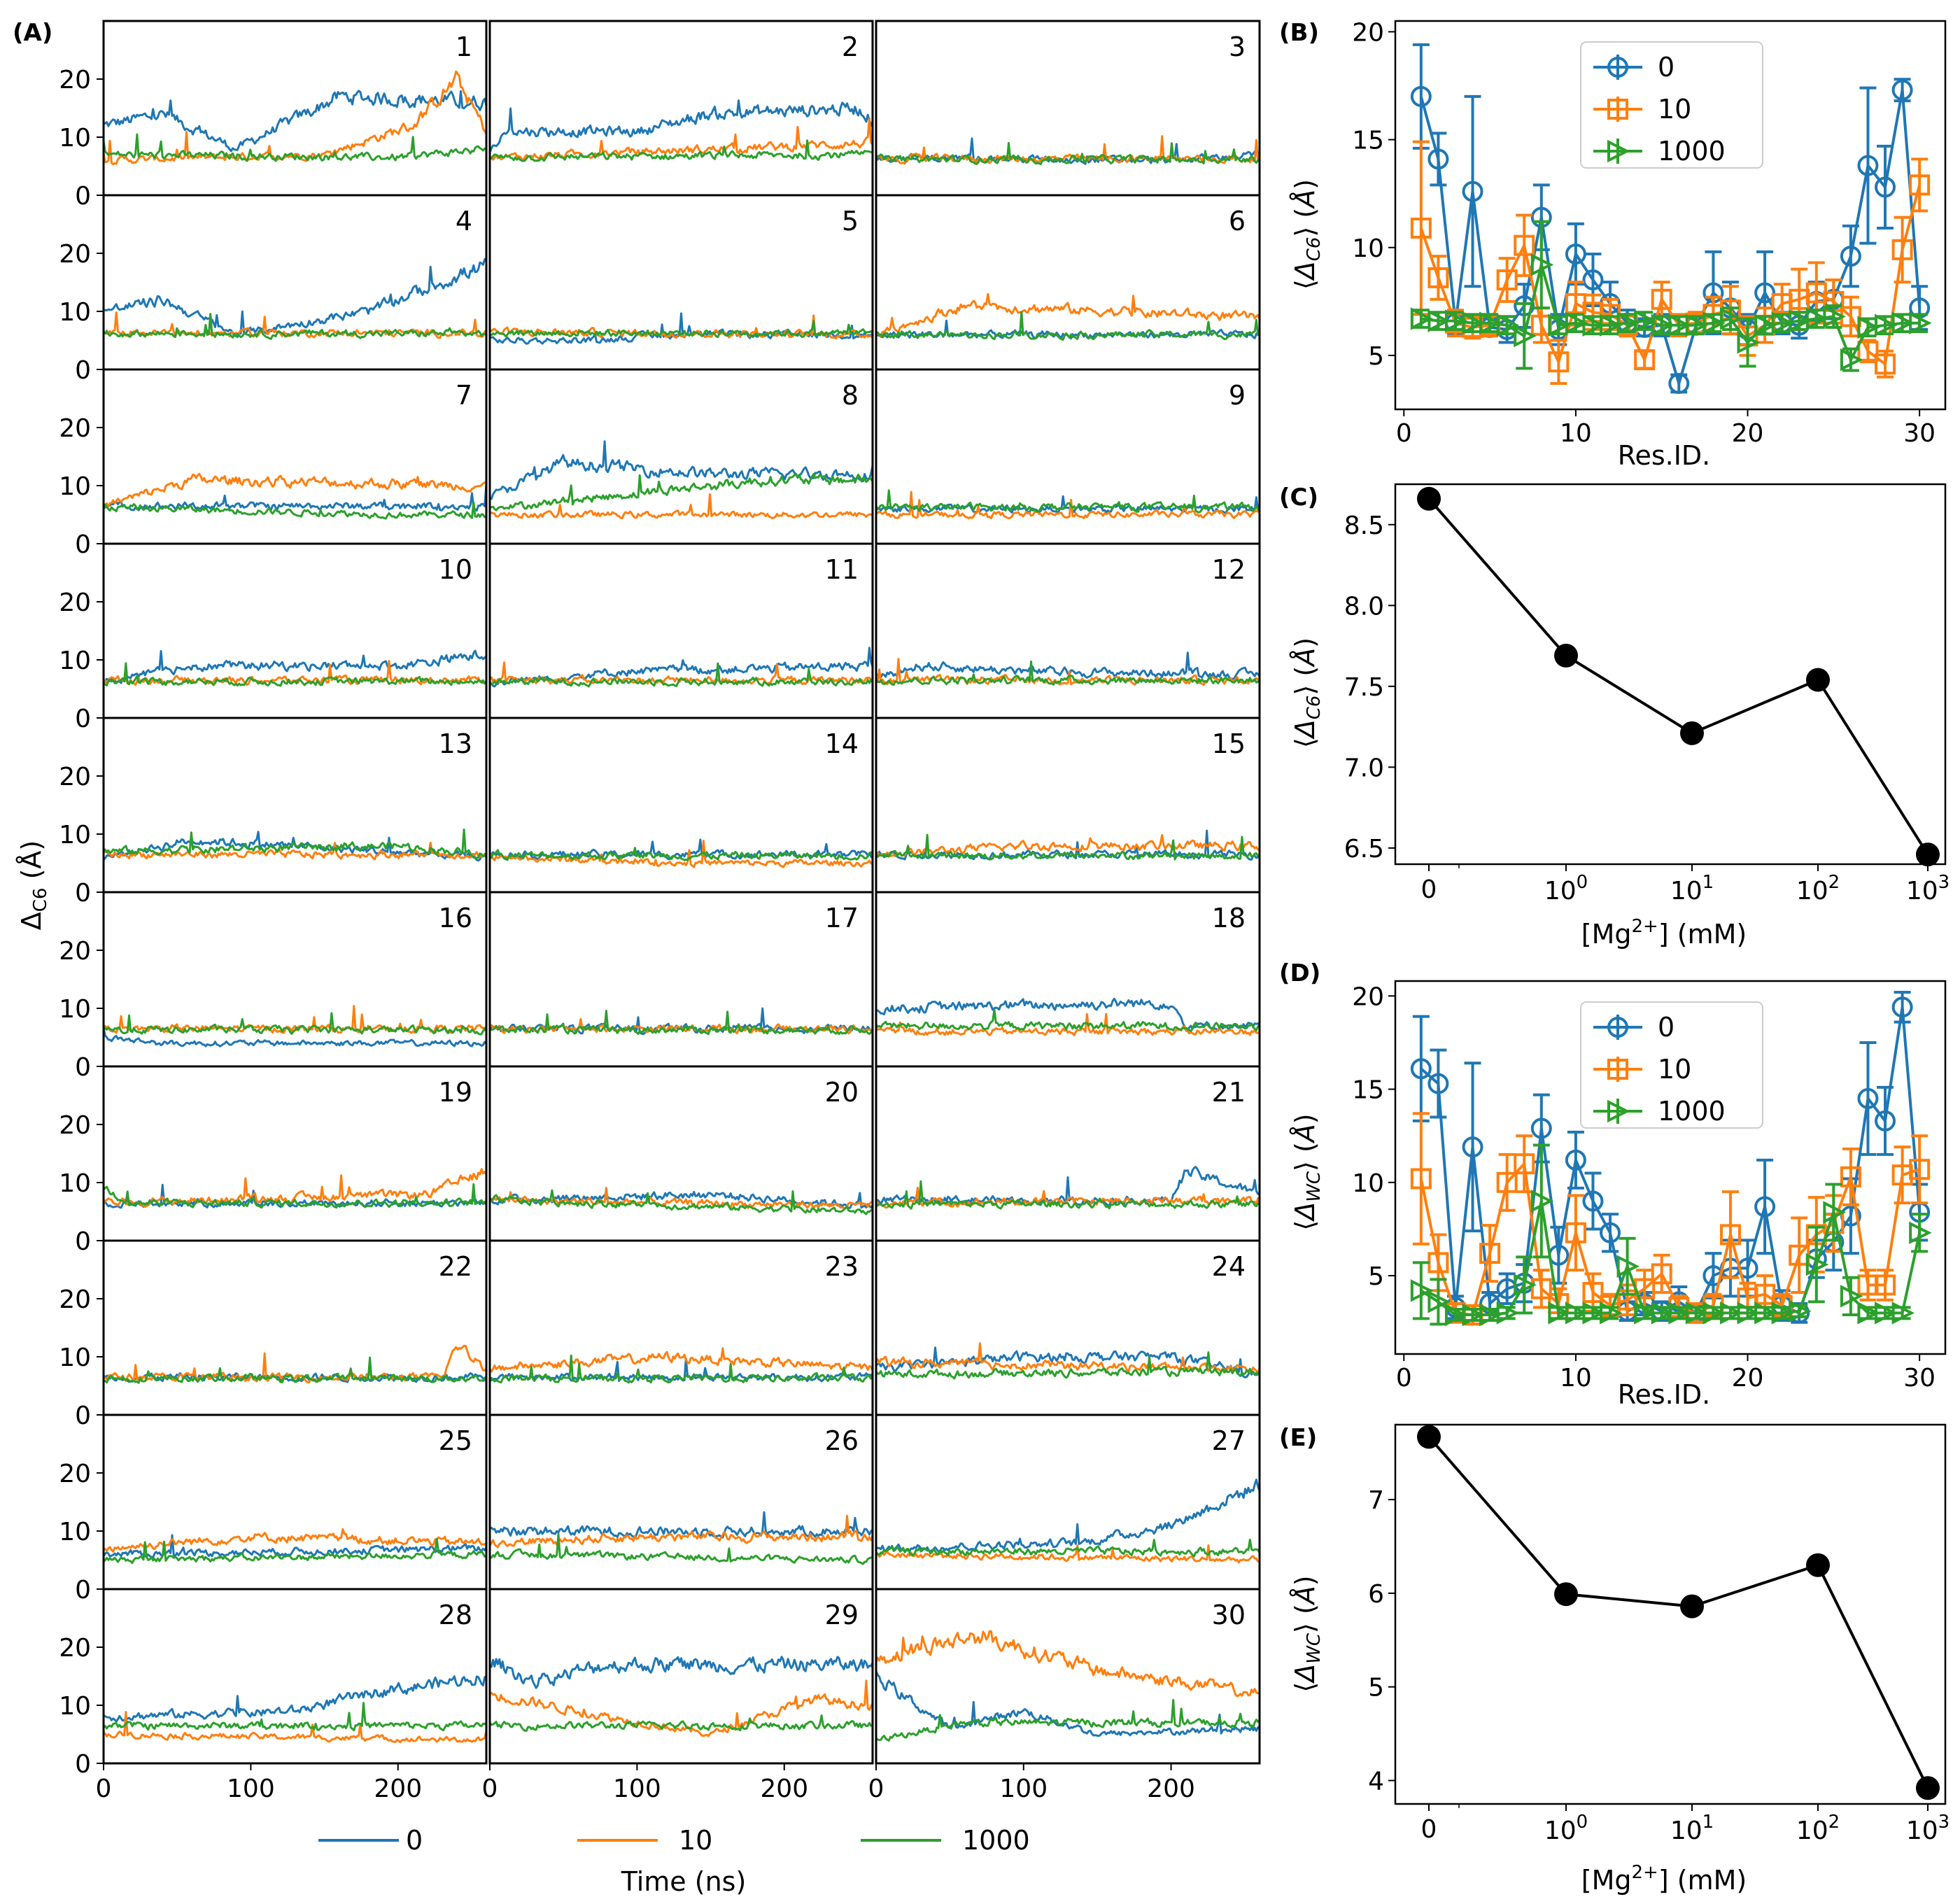 The width and height of the screenshot is (1960, 1897). I want to click on panel-a-ylabel: ΔC6 (Å), so click(34, 885).